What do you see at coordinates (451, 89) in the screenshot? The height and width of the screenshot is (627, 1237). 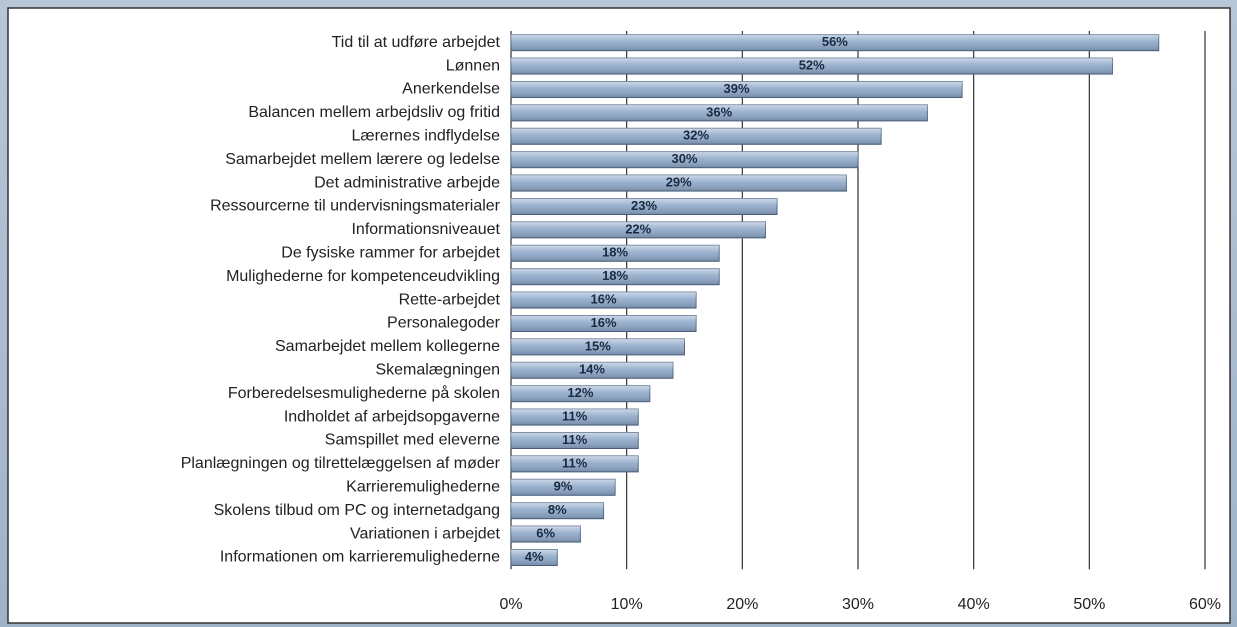 I see `y-tick-label: Anerkendelse` at bounding box center [451, 89].